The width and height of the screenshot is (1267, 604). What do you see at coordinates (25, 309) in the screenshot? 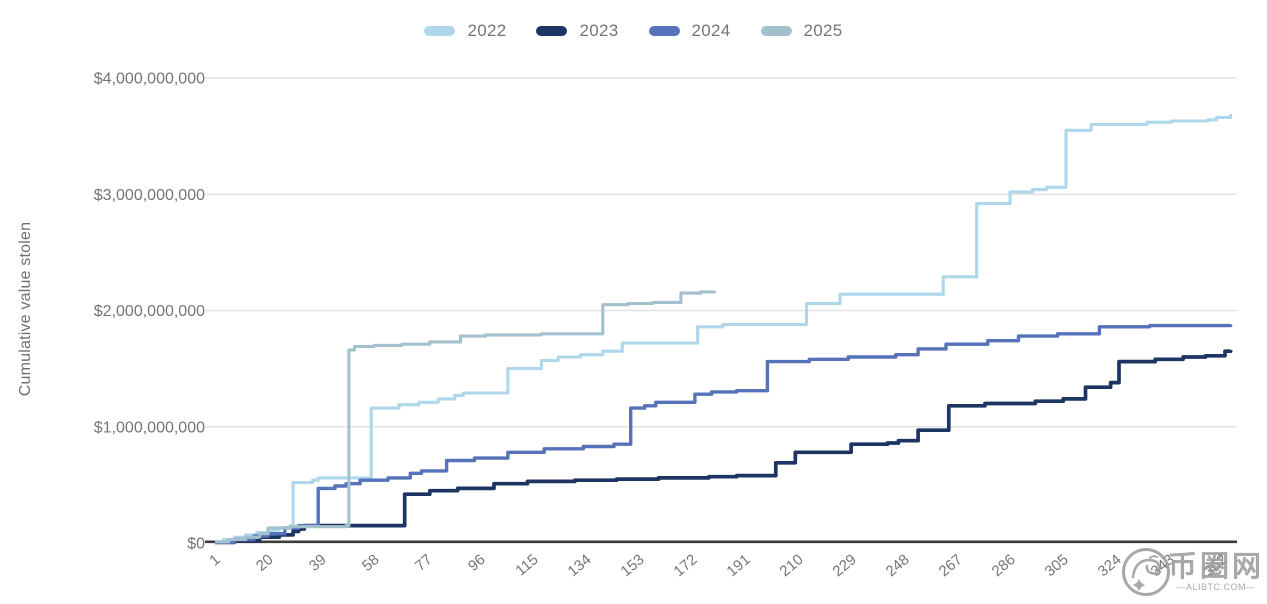
I see `y-axis-title: Cumulative value stolen` at bounding box center [25, 309].